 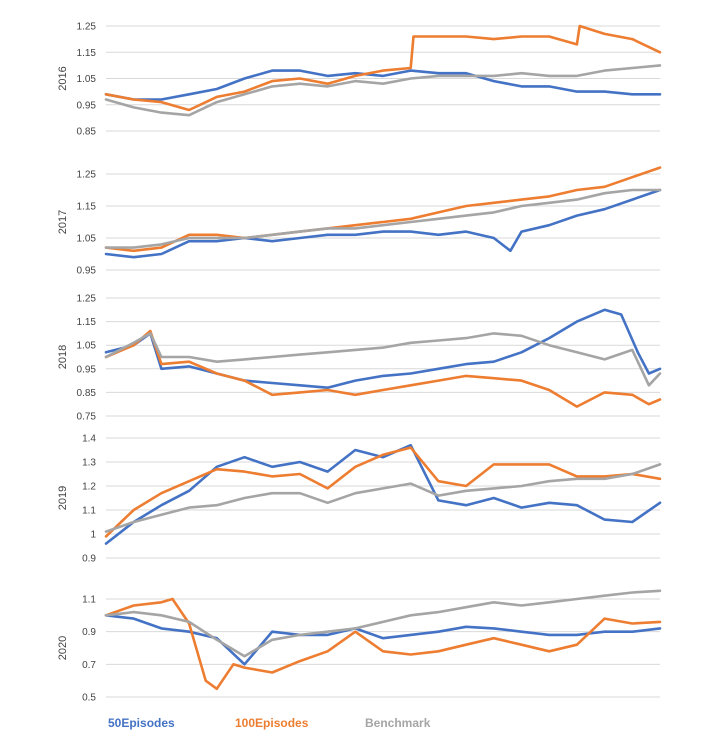 I want to click on legend-50episodes: 50Episodes, so click(x=141, y=723).